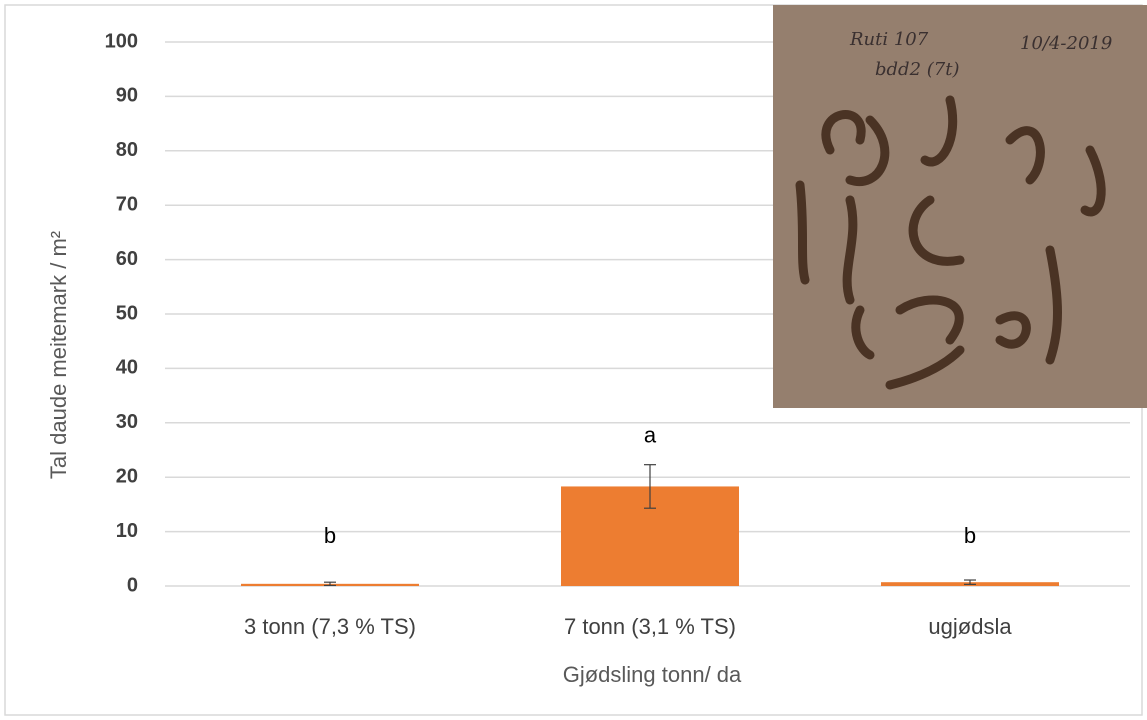 This screenshot has height=720, width=1147. I want to click on y-tick-label: 0, so click(132, 585).